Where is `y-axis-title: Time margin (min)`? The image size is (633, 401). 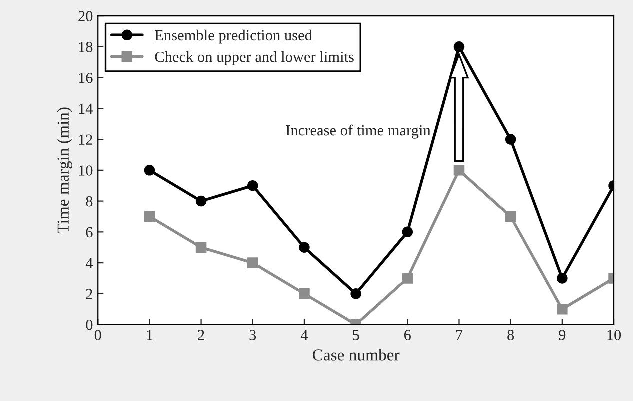
y-axis-title: Time margin (min) is located at coordinates (64, 171).